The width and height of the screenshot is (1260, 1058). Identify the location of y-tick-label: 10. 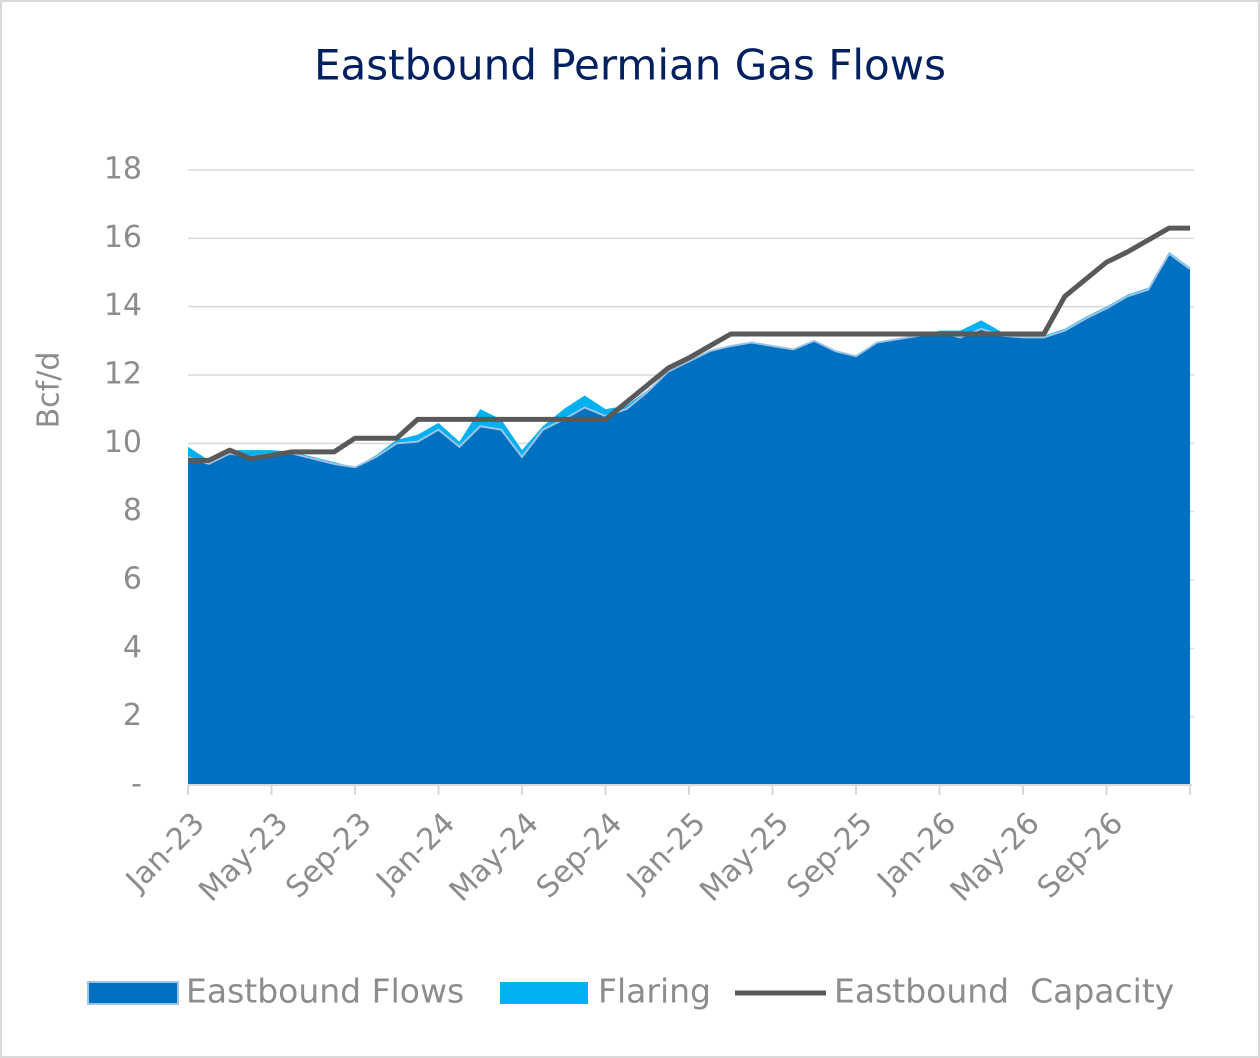
(123, 442).